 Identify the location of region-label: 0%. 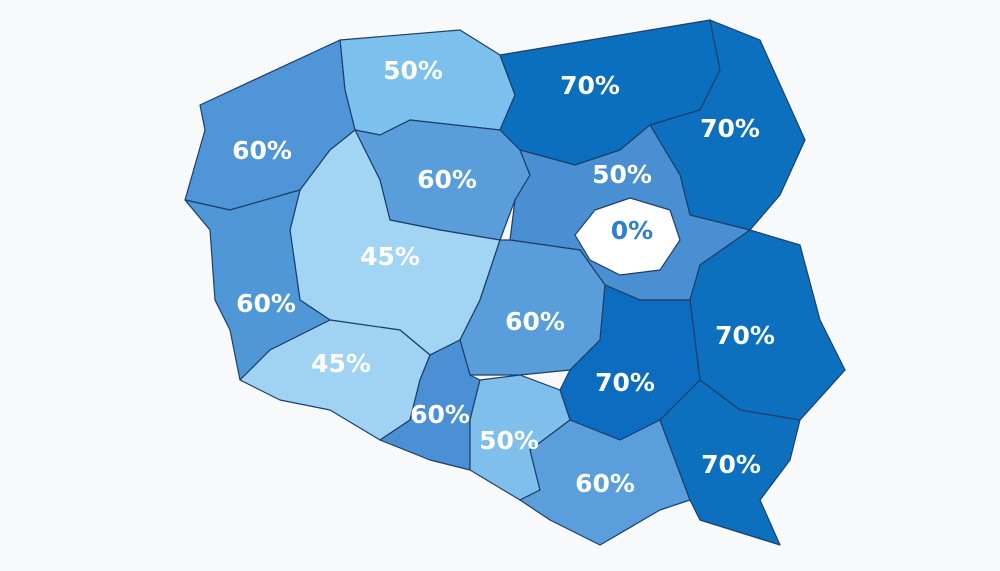
(632, 230).